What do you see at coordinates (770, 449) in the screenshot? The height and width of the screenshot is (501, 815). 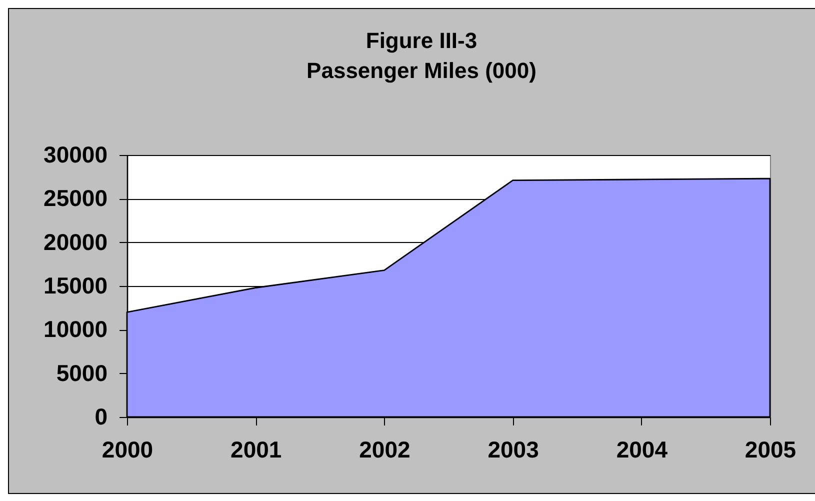 I see `x-tick-label: 2005` at bounding box center [770, 449].